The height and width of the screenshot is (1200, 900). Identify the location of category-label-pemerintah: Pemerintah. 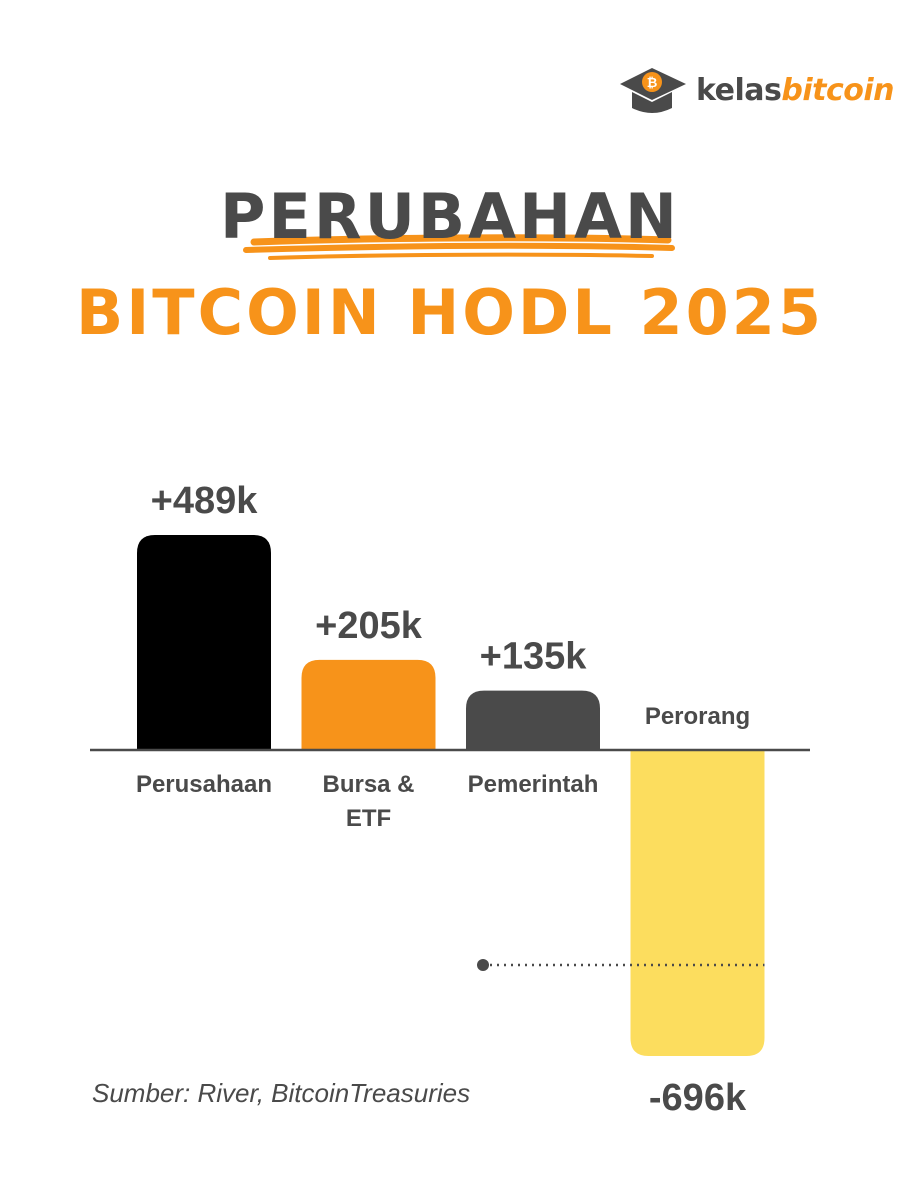
(533, 784).